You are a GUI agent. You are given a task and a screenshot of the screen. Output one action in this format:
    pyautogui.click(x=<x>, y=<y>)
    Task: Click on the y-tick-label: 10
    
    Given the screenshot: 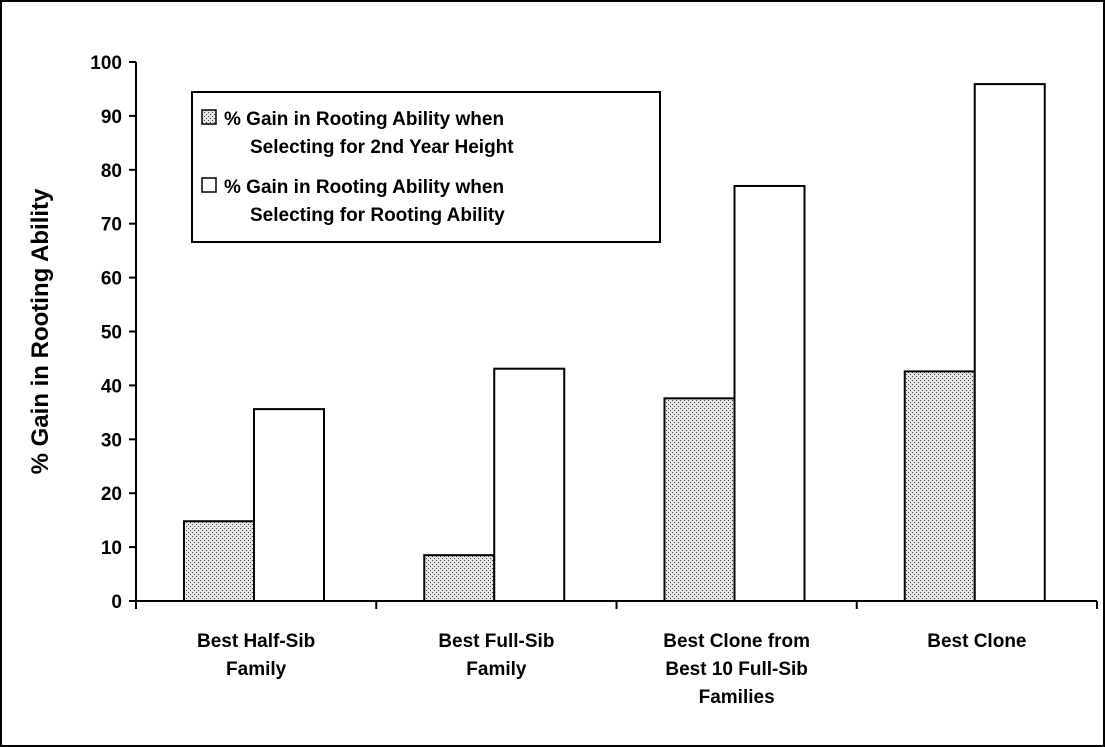 What is the action you would take?
    pyautogui.click(x=111, y=548)
    